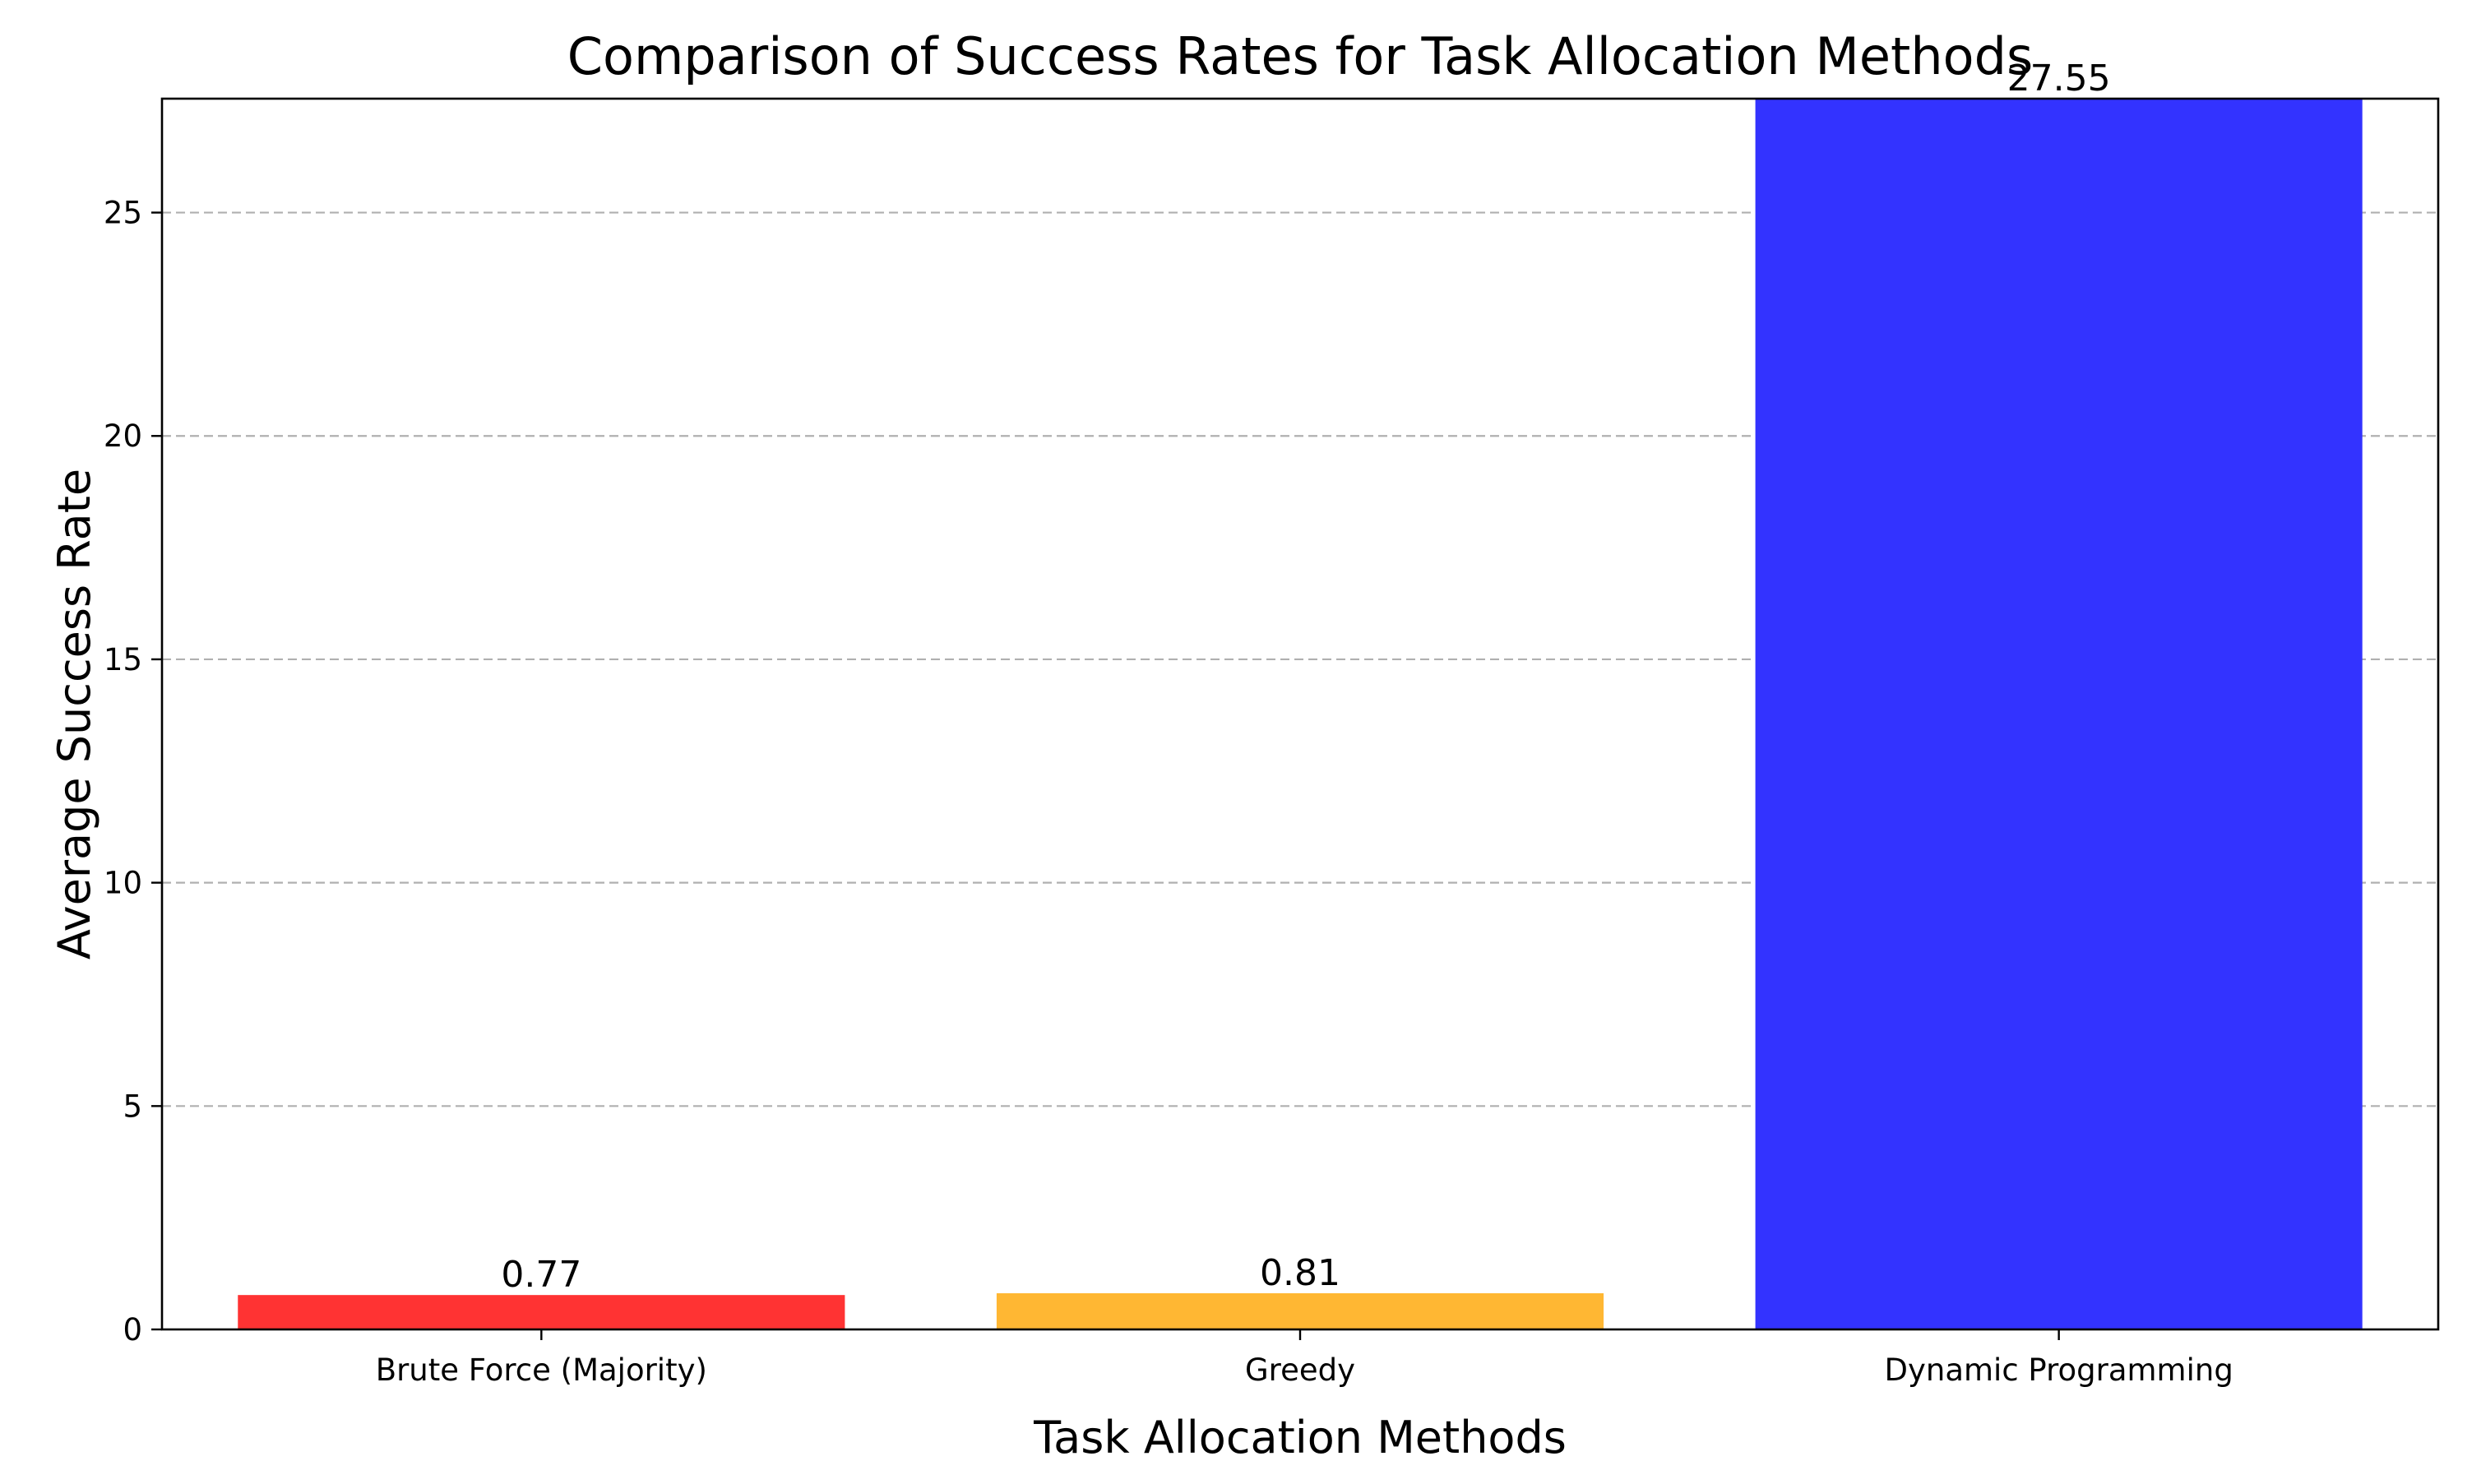 The height and width of the screenshot is (1484, 2467). I want to click on x-tick-label: Greedy, so click(1300, 1370).